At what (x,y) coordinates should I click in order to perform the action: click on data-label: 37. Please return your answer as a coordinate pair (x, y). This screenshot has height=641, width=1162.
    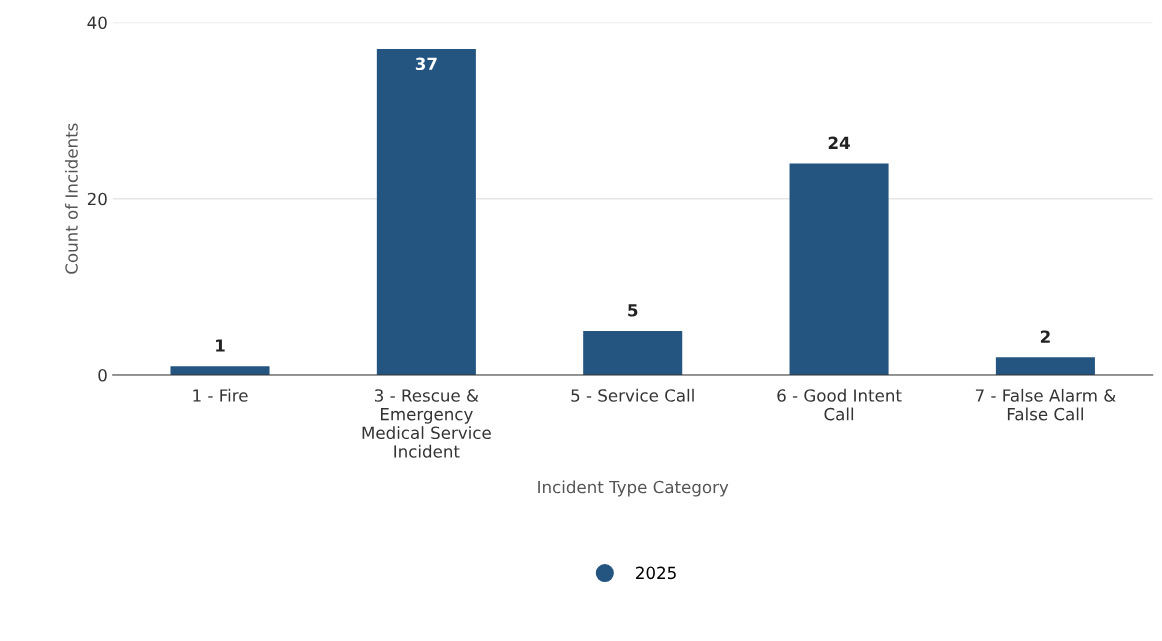
    Looking at the image, I should click on (426, 64).